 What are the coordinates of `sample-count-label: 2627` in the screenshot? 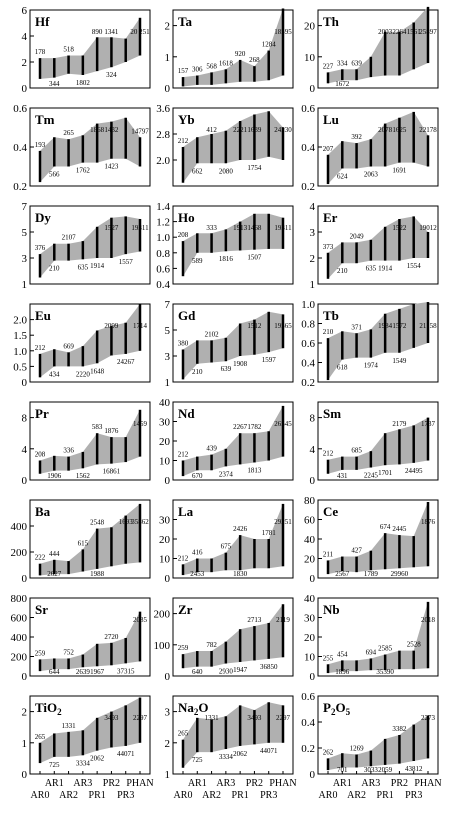 It's located at (54, 574).